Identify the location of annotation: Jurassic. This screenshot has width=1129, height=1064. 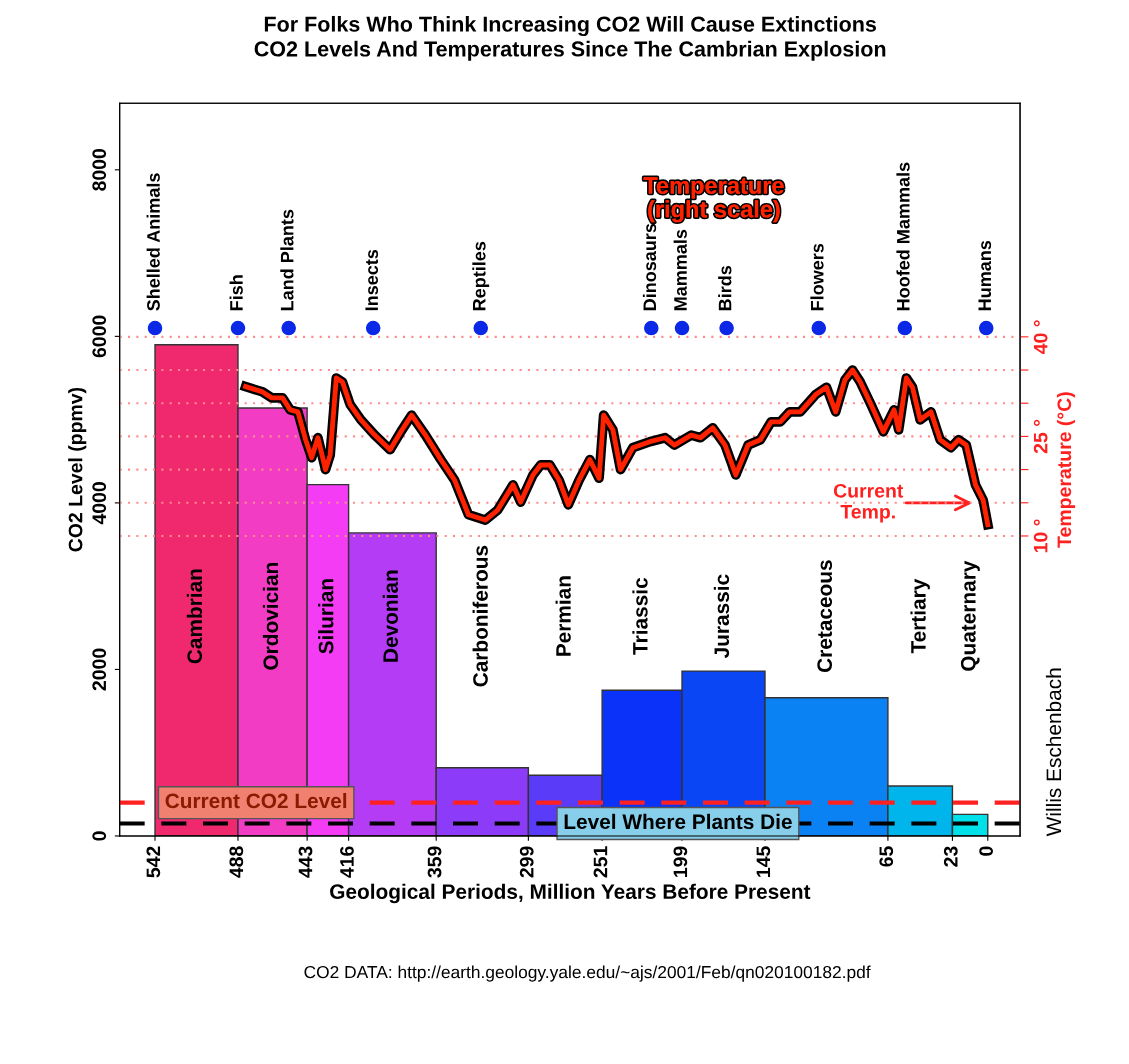
(721, 616).